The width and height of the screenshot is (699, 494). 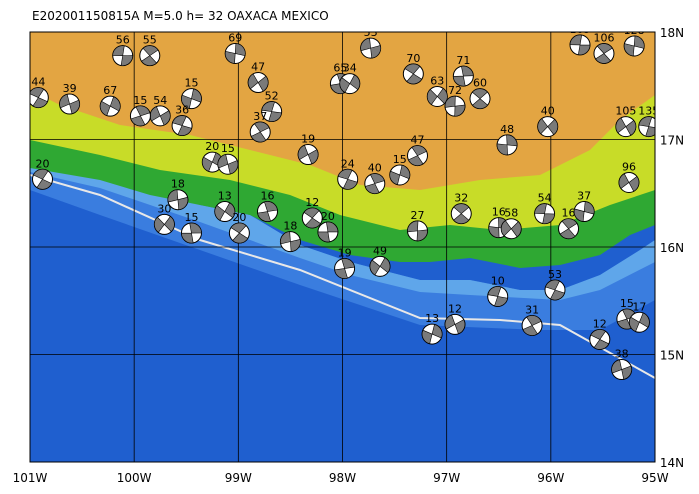 What do you see at coordinates (604, 48) in the screenshot?
I see `focal-mechanism: 106` at bounding box center [604, 48].